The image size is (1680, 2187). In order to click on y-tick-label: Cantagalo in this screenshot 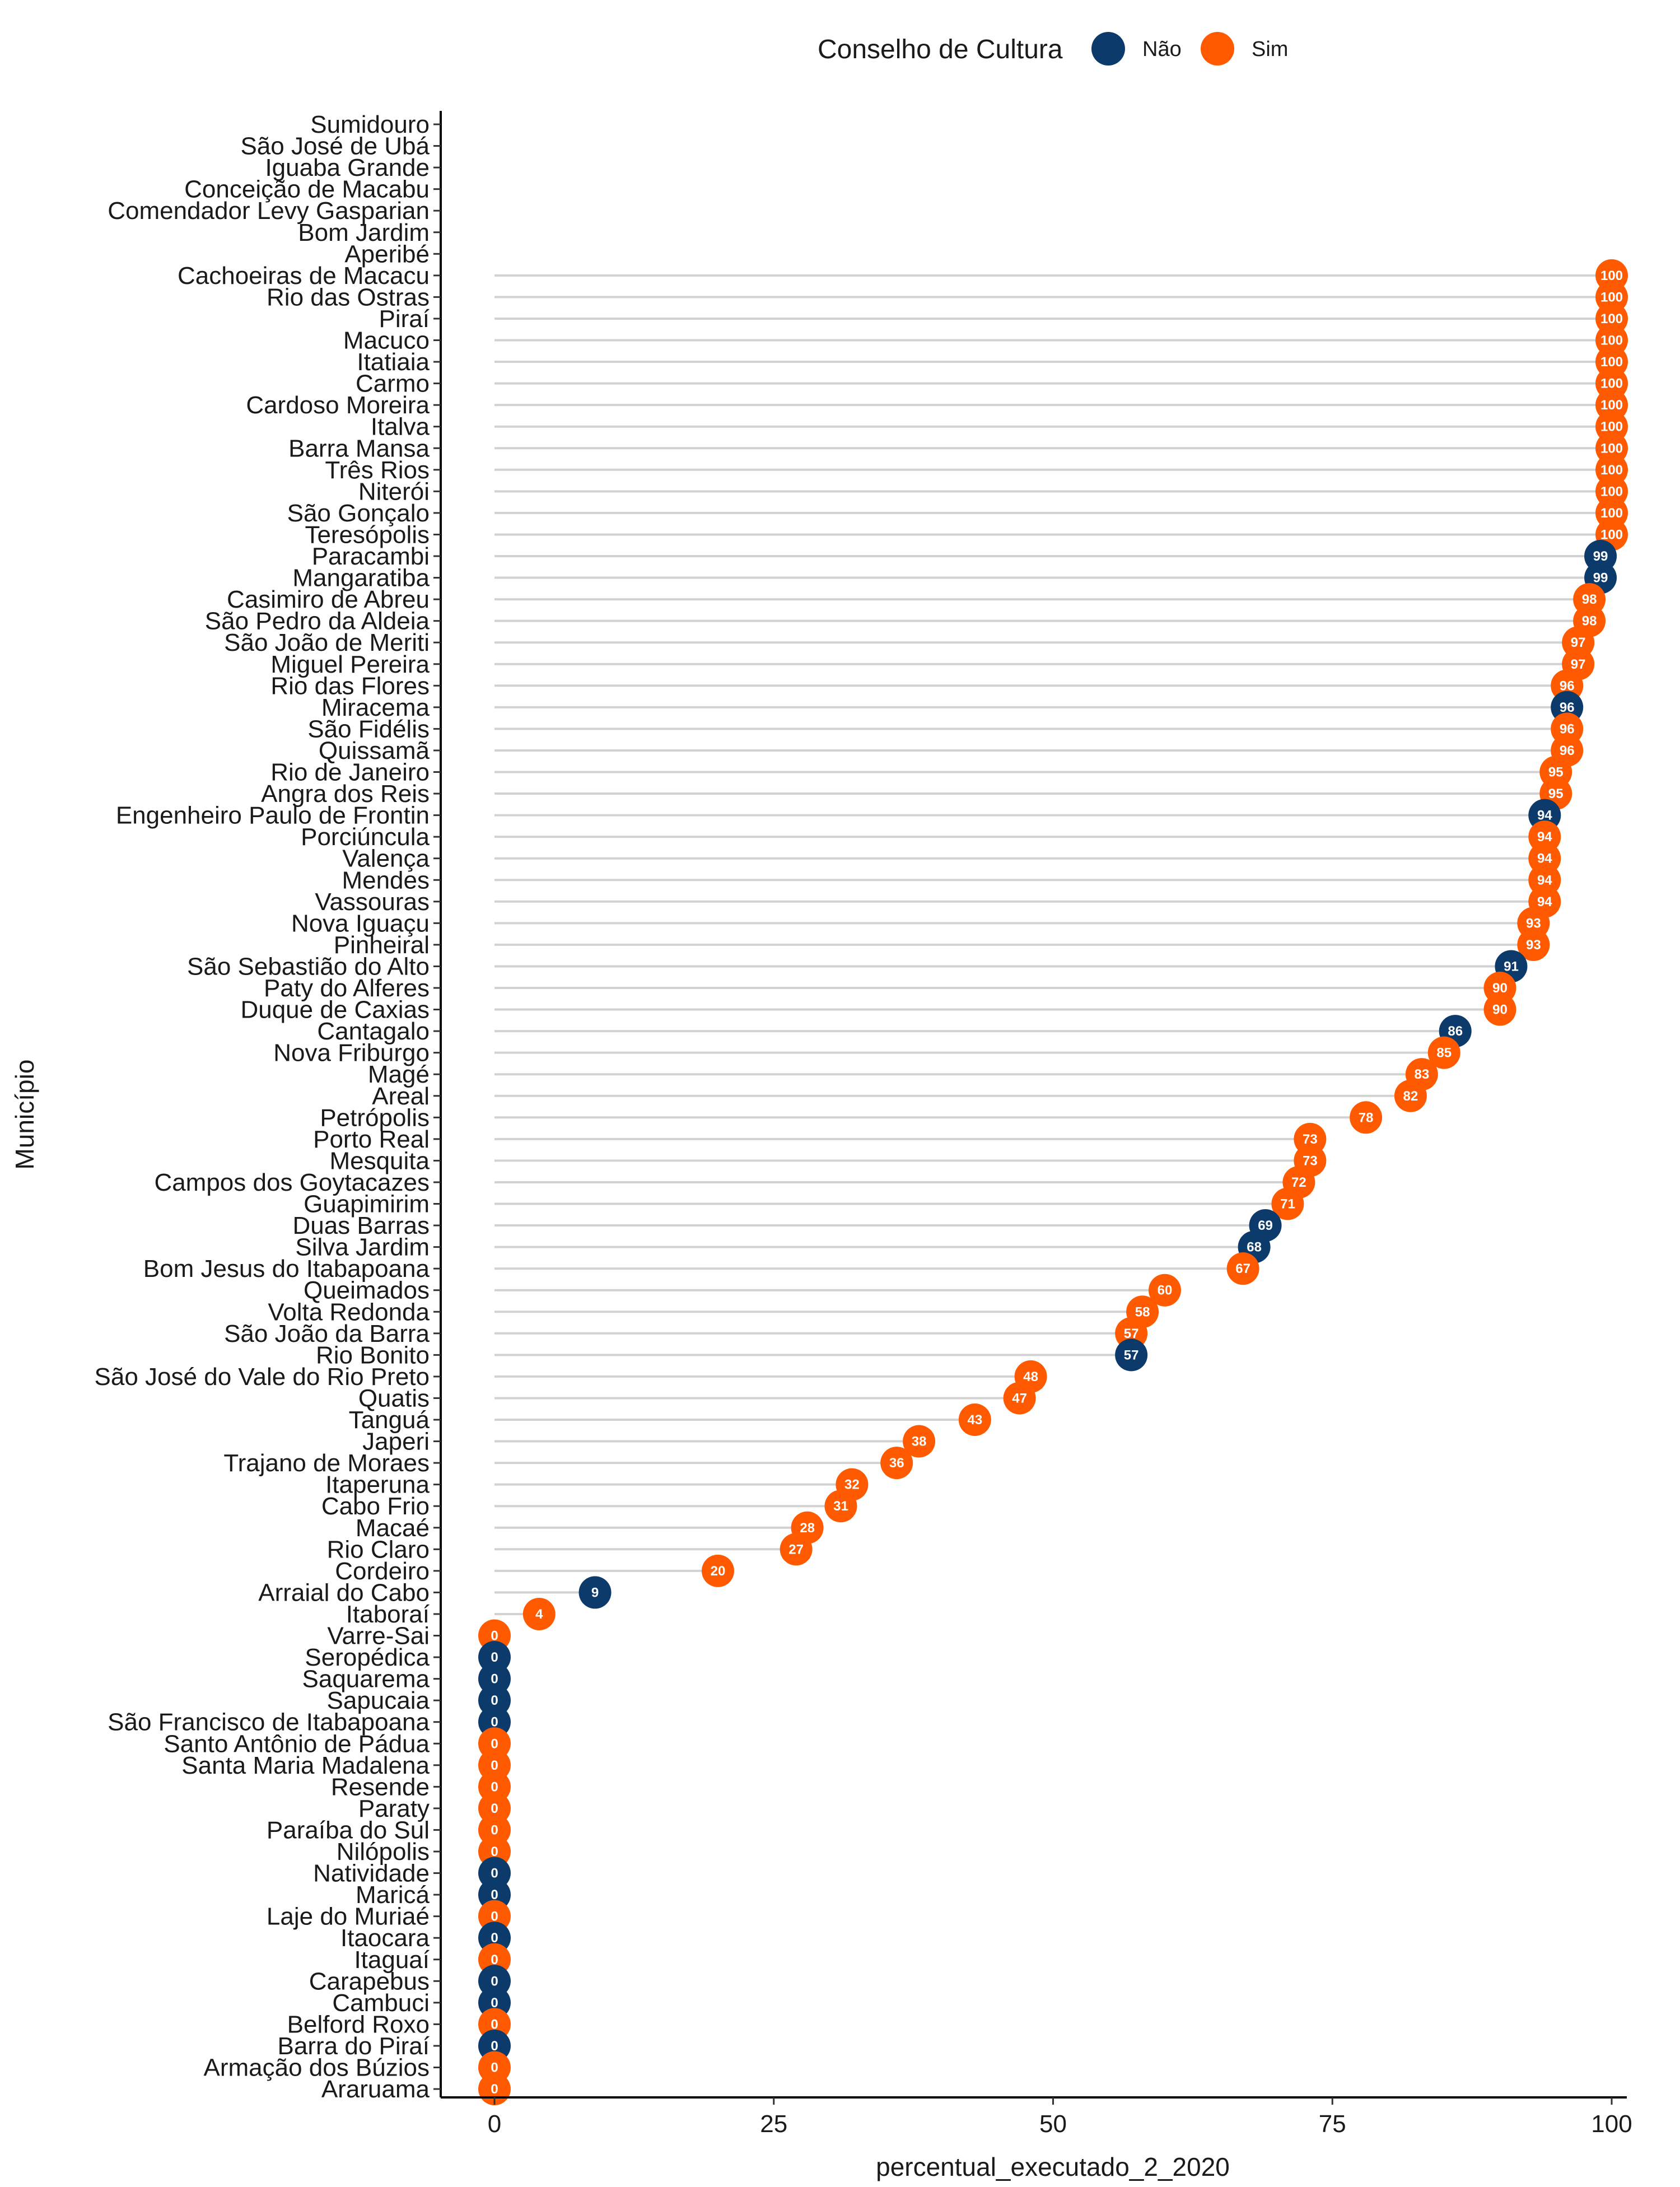, I will do `click(374, 1031)`.